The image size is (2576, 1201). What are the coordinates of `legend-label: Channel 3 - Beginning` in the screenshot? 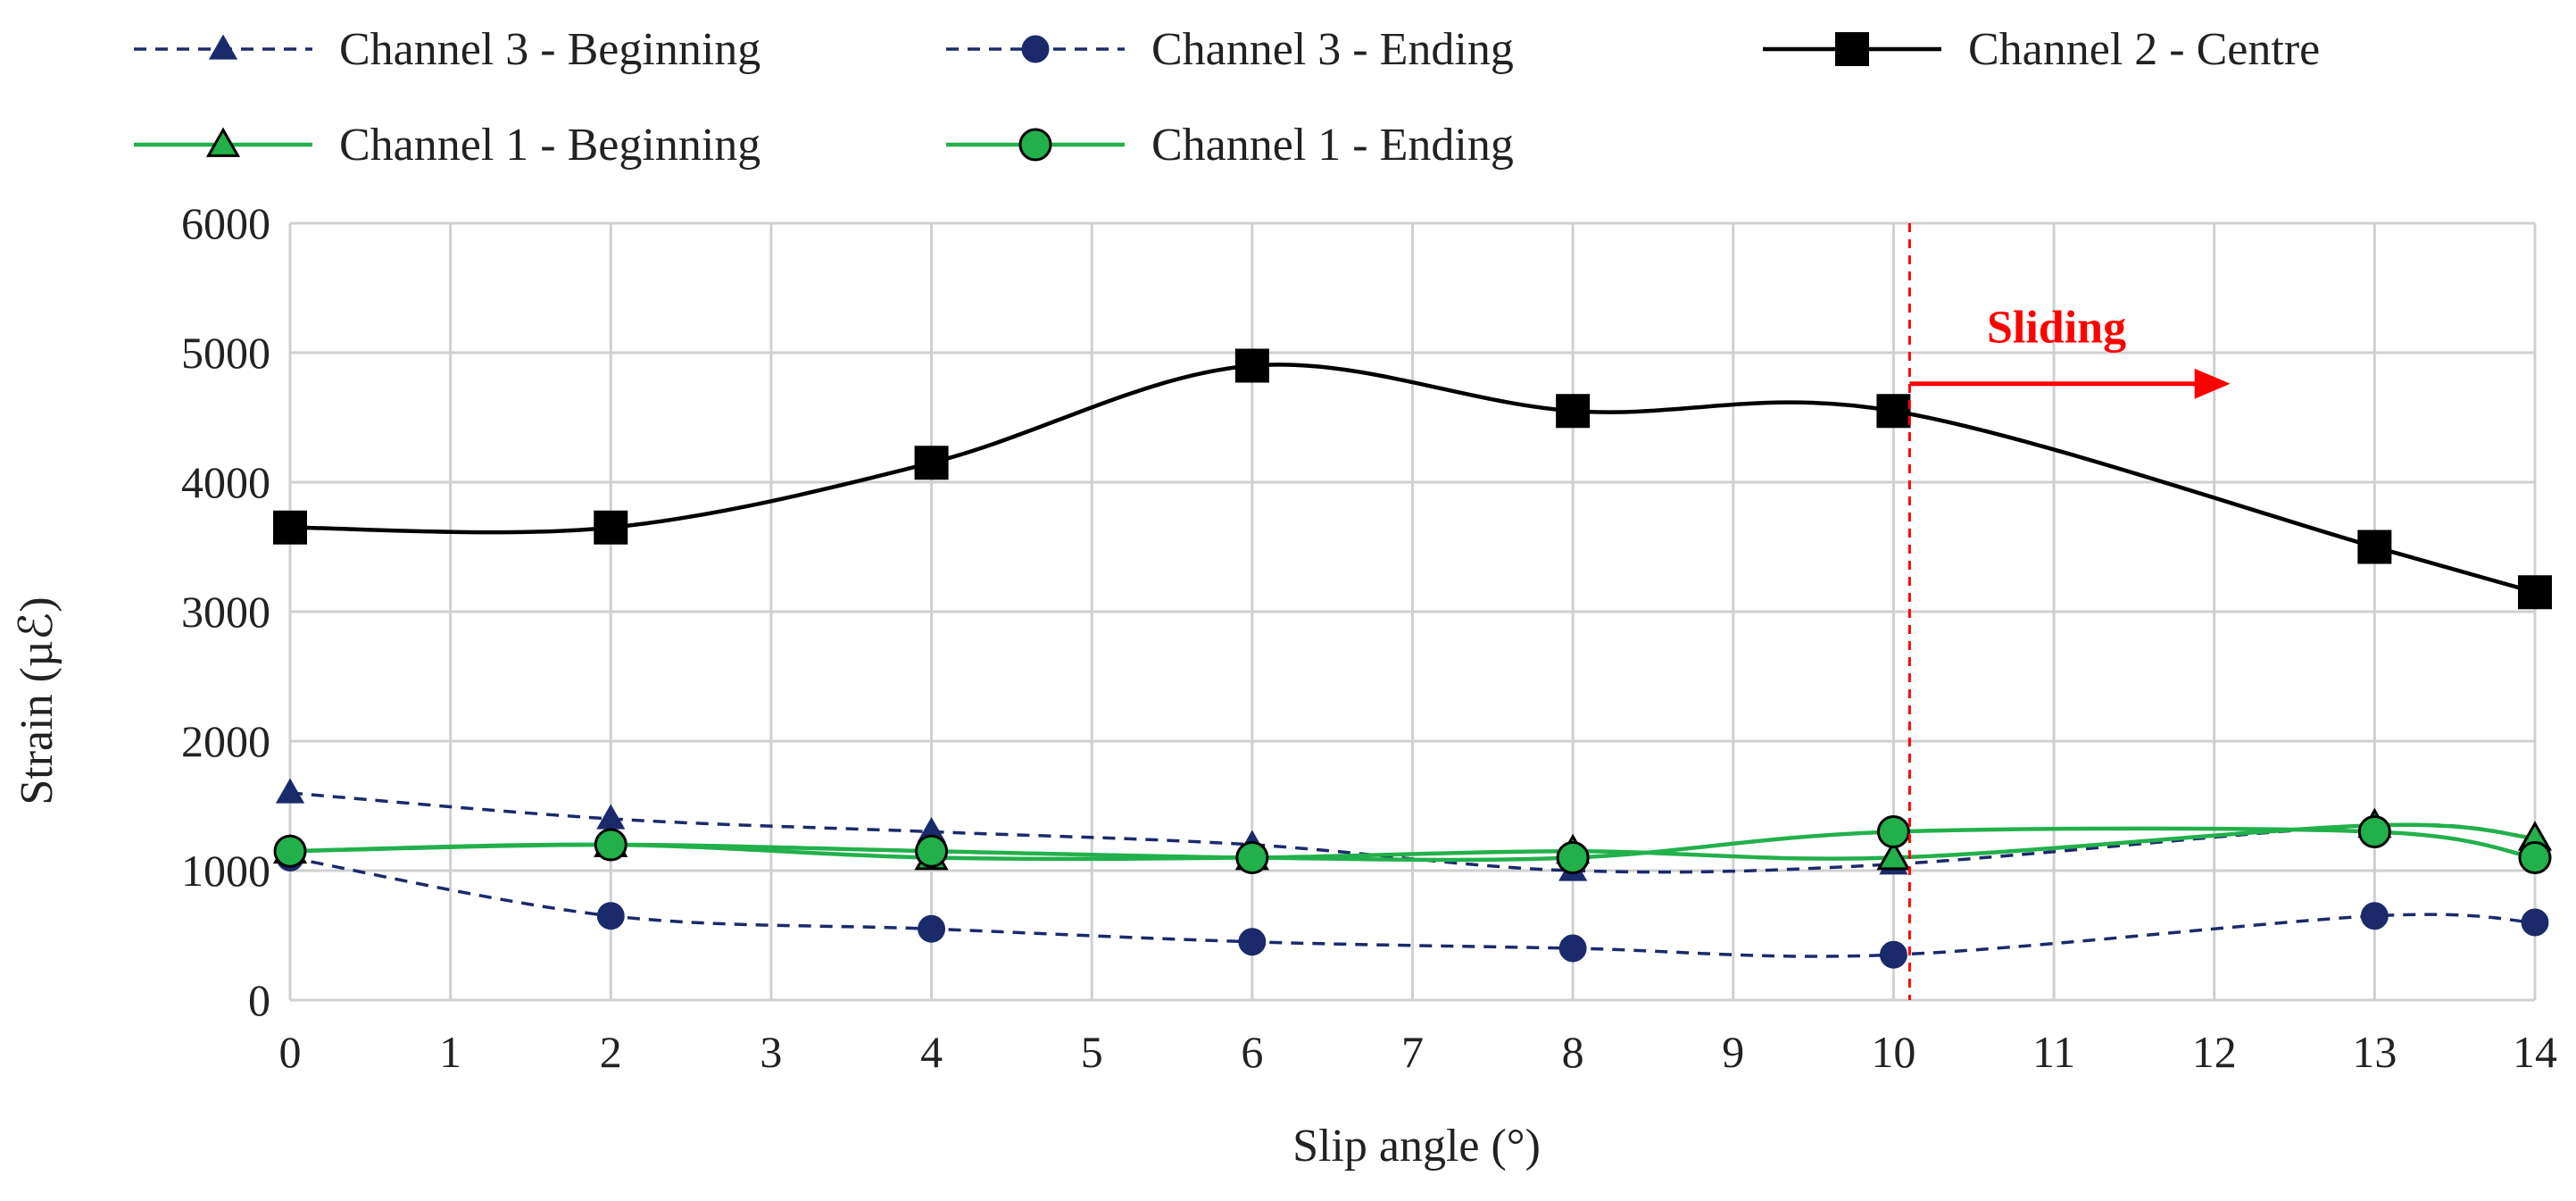 It's located at (549, 49).